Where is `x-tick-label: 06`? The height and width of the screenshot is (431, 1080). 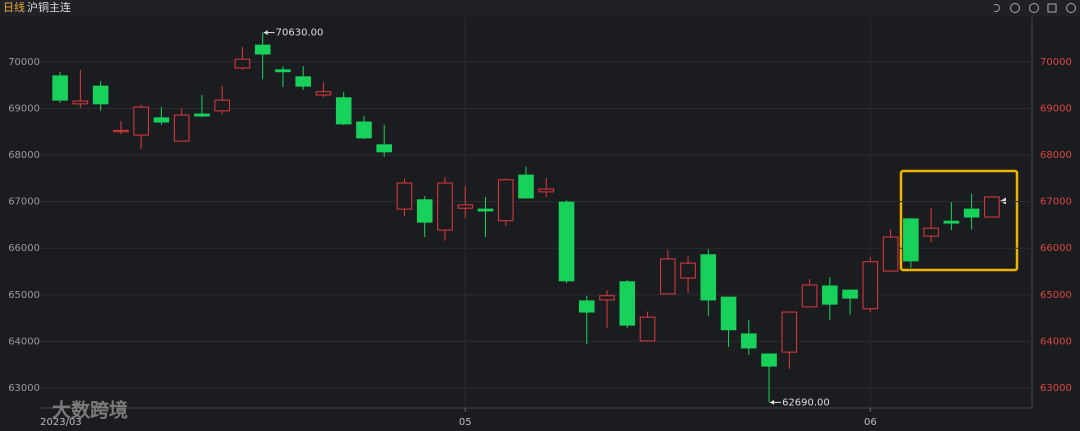
x-tick-label: 06 is located at coordinates (870, 422).